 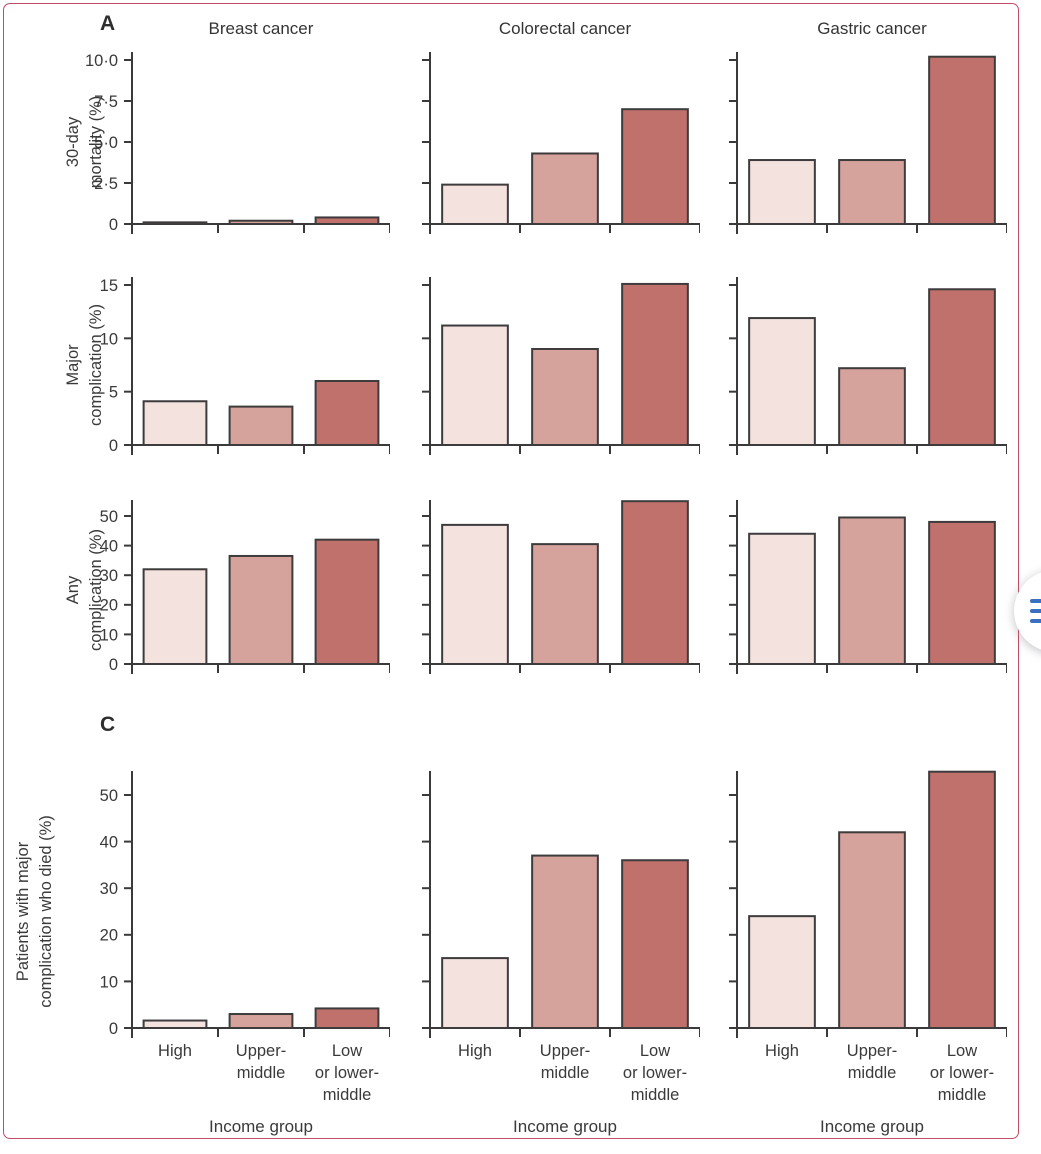 What do you see at coordinates (23, 911) in the screenshot?
I see `y-axis-title: Patients with major` at bounding box center [23, 911].